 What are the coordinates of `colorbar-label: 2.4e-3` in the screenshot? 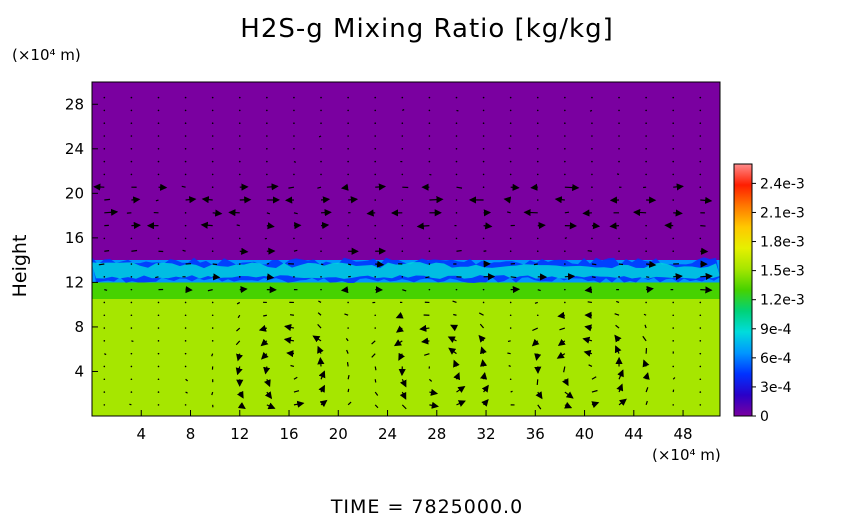 It's located at (782, 184).